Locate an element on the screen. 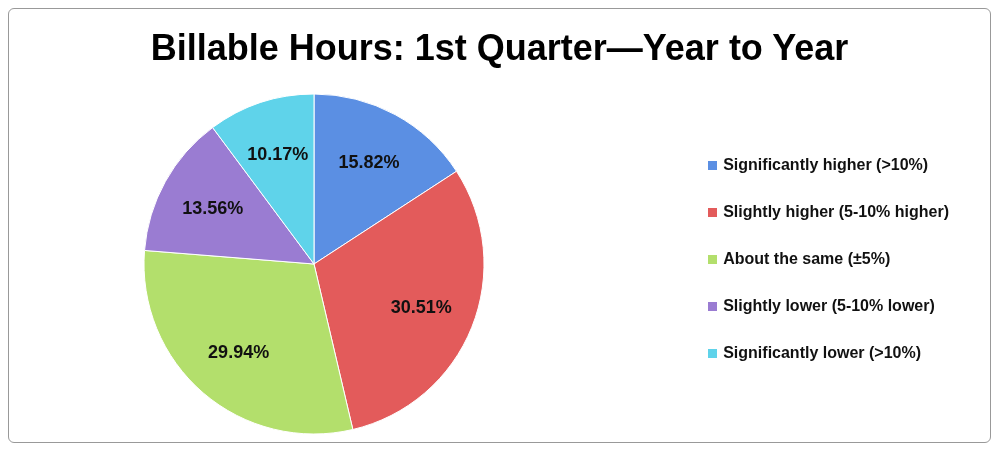 This screenshot has height=453, width=1001. data-label: 10.17% is located at coordinates (278, 154).